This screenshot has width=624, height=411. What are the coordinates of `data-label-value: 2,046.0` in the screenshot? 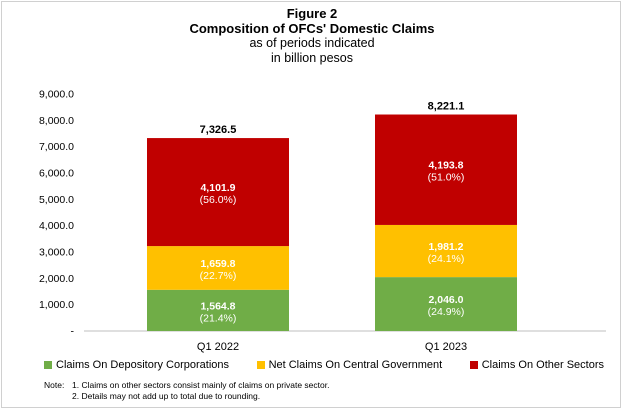 It's located at (445, 300).